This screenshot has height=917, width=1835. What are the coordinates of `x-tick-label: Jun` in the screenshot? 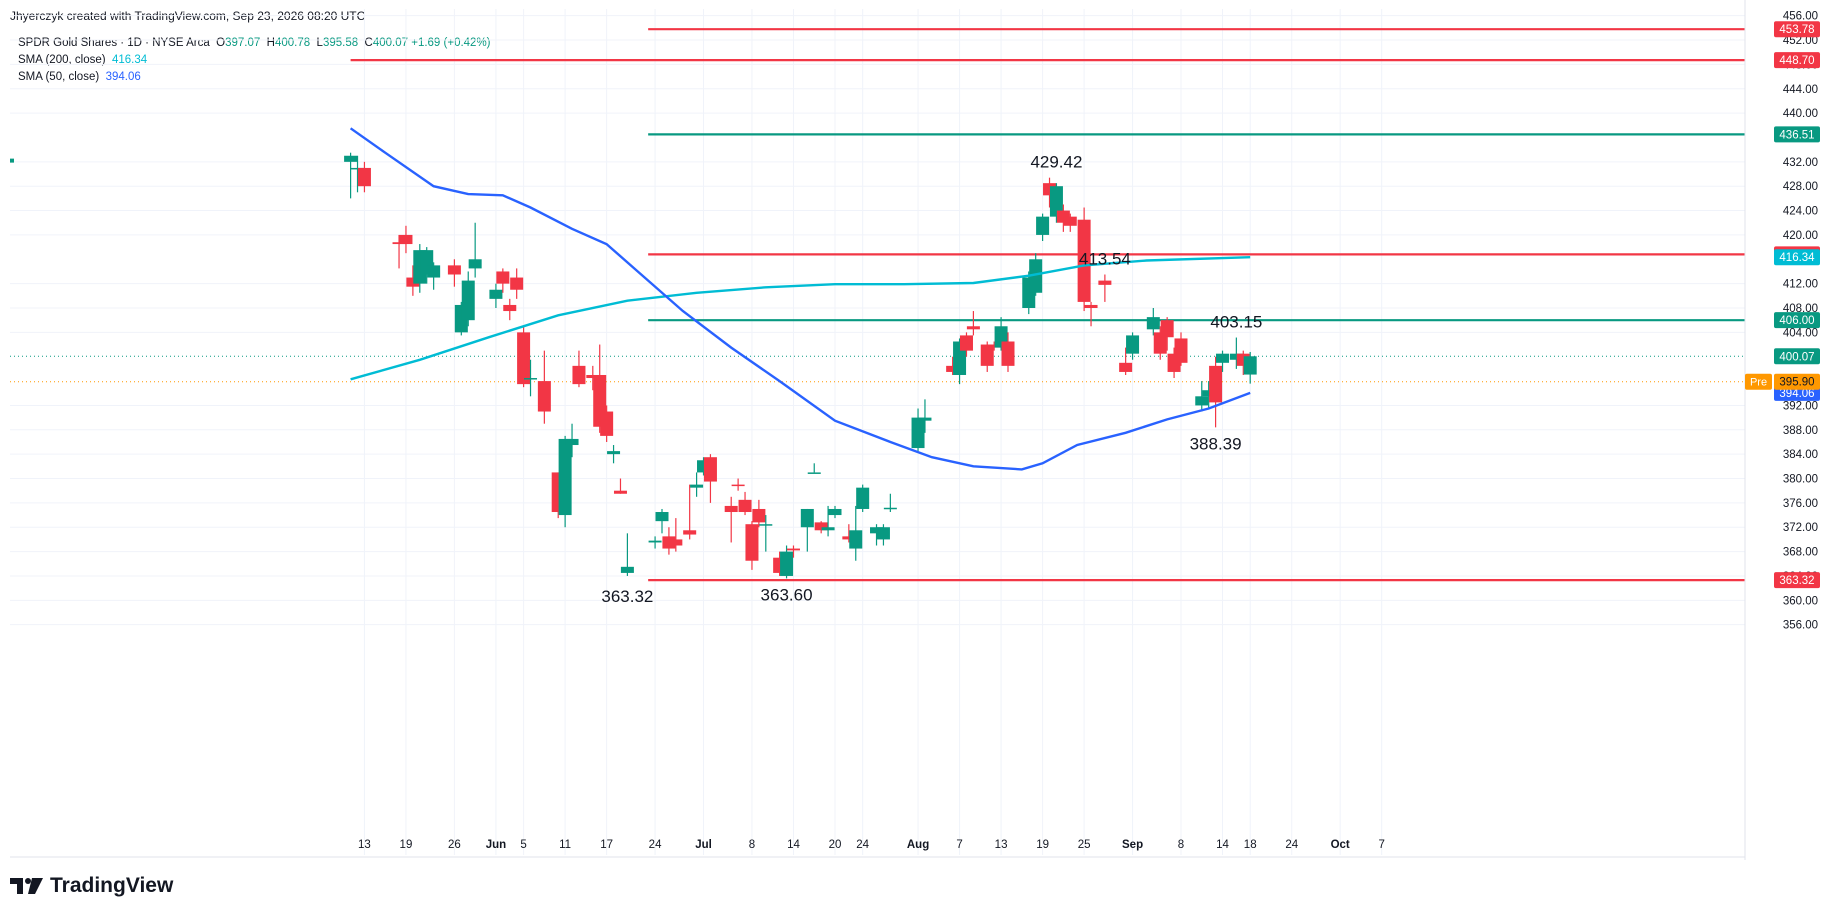 It's located at (496, 845).